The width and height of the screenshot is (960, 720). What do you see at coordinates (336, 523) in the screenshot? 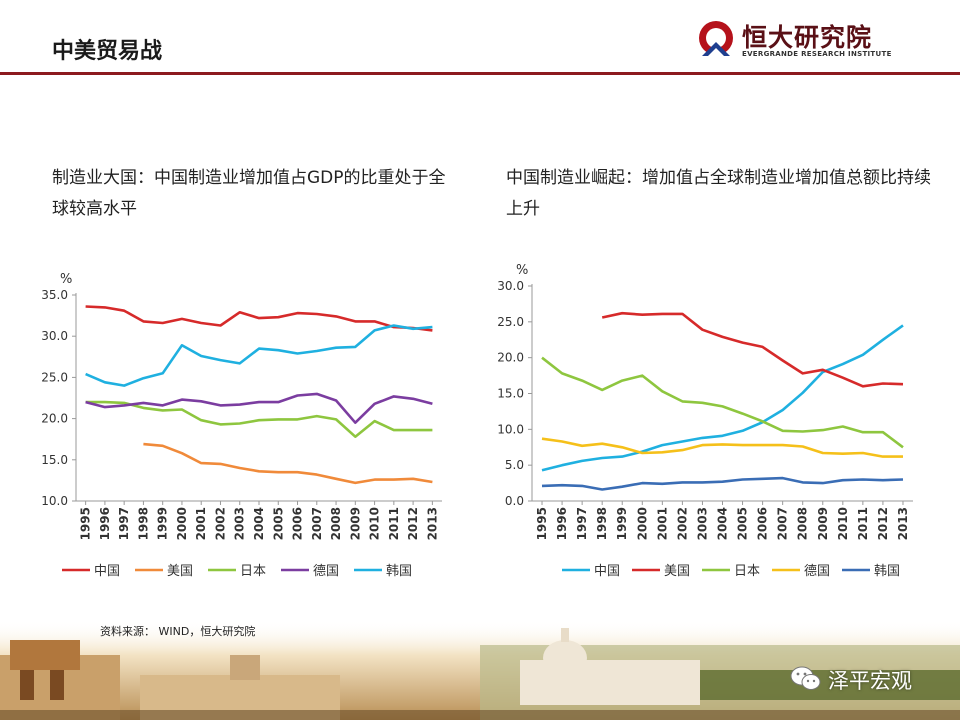
I see `left-chart-x-tick-label: 2008` at bounding box center [336, 523].